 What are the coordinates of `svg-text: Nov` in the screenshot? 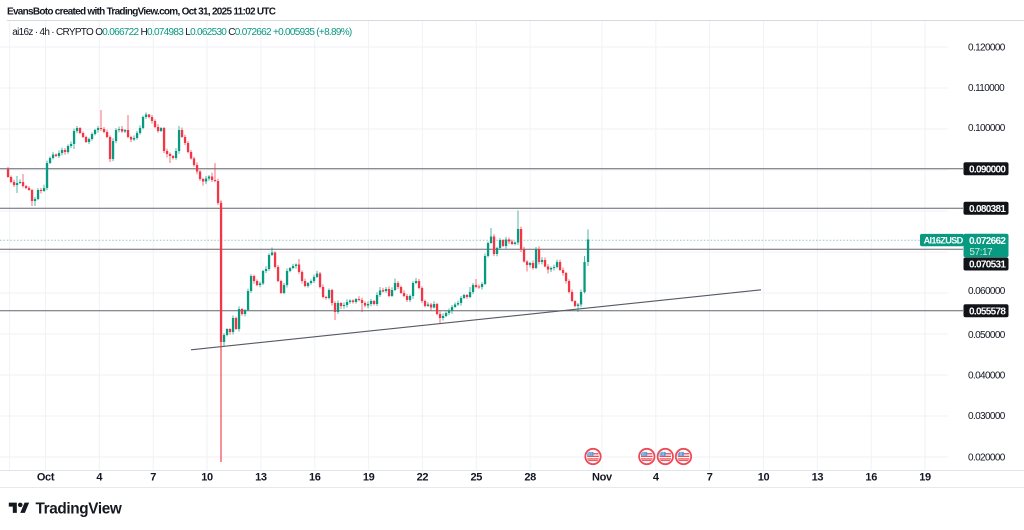 It's located at (602, 478).